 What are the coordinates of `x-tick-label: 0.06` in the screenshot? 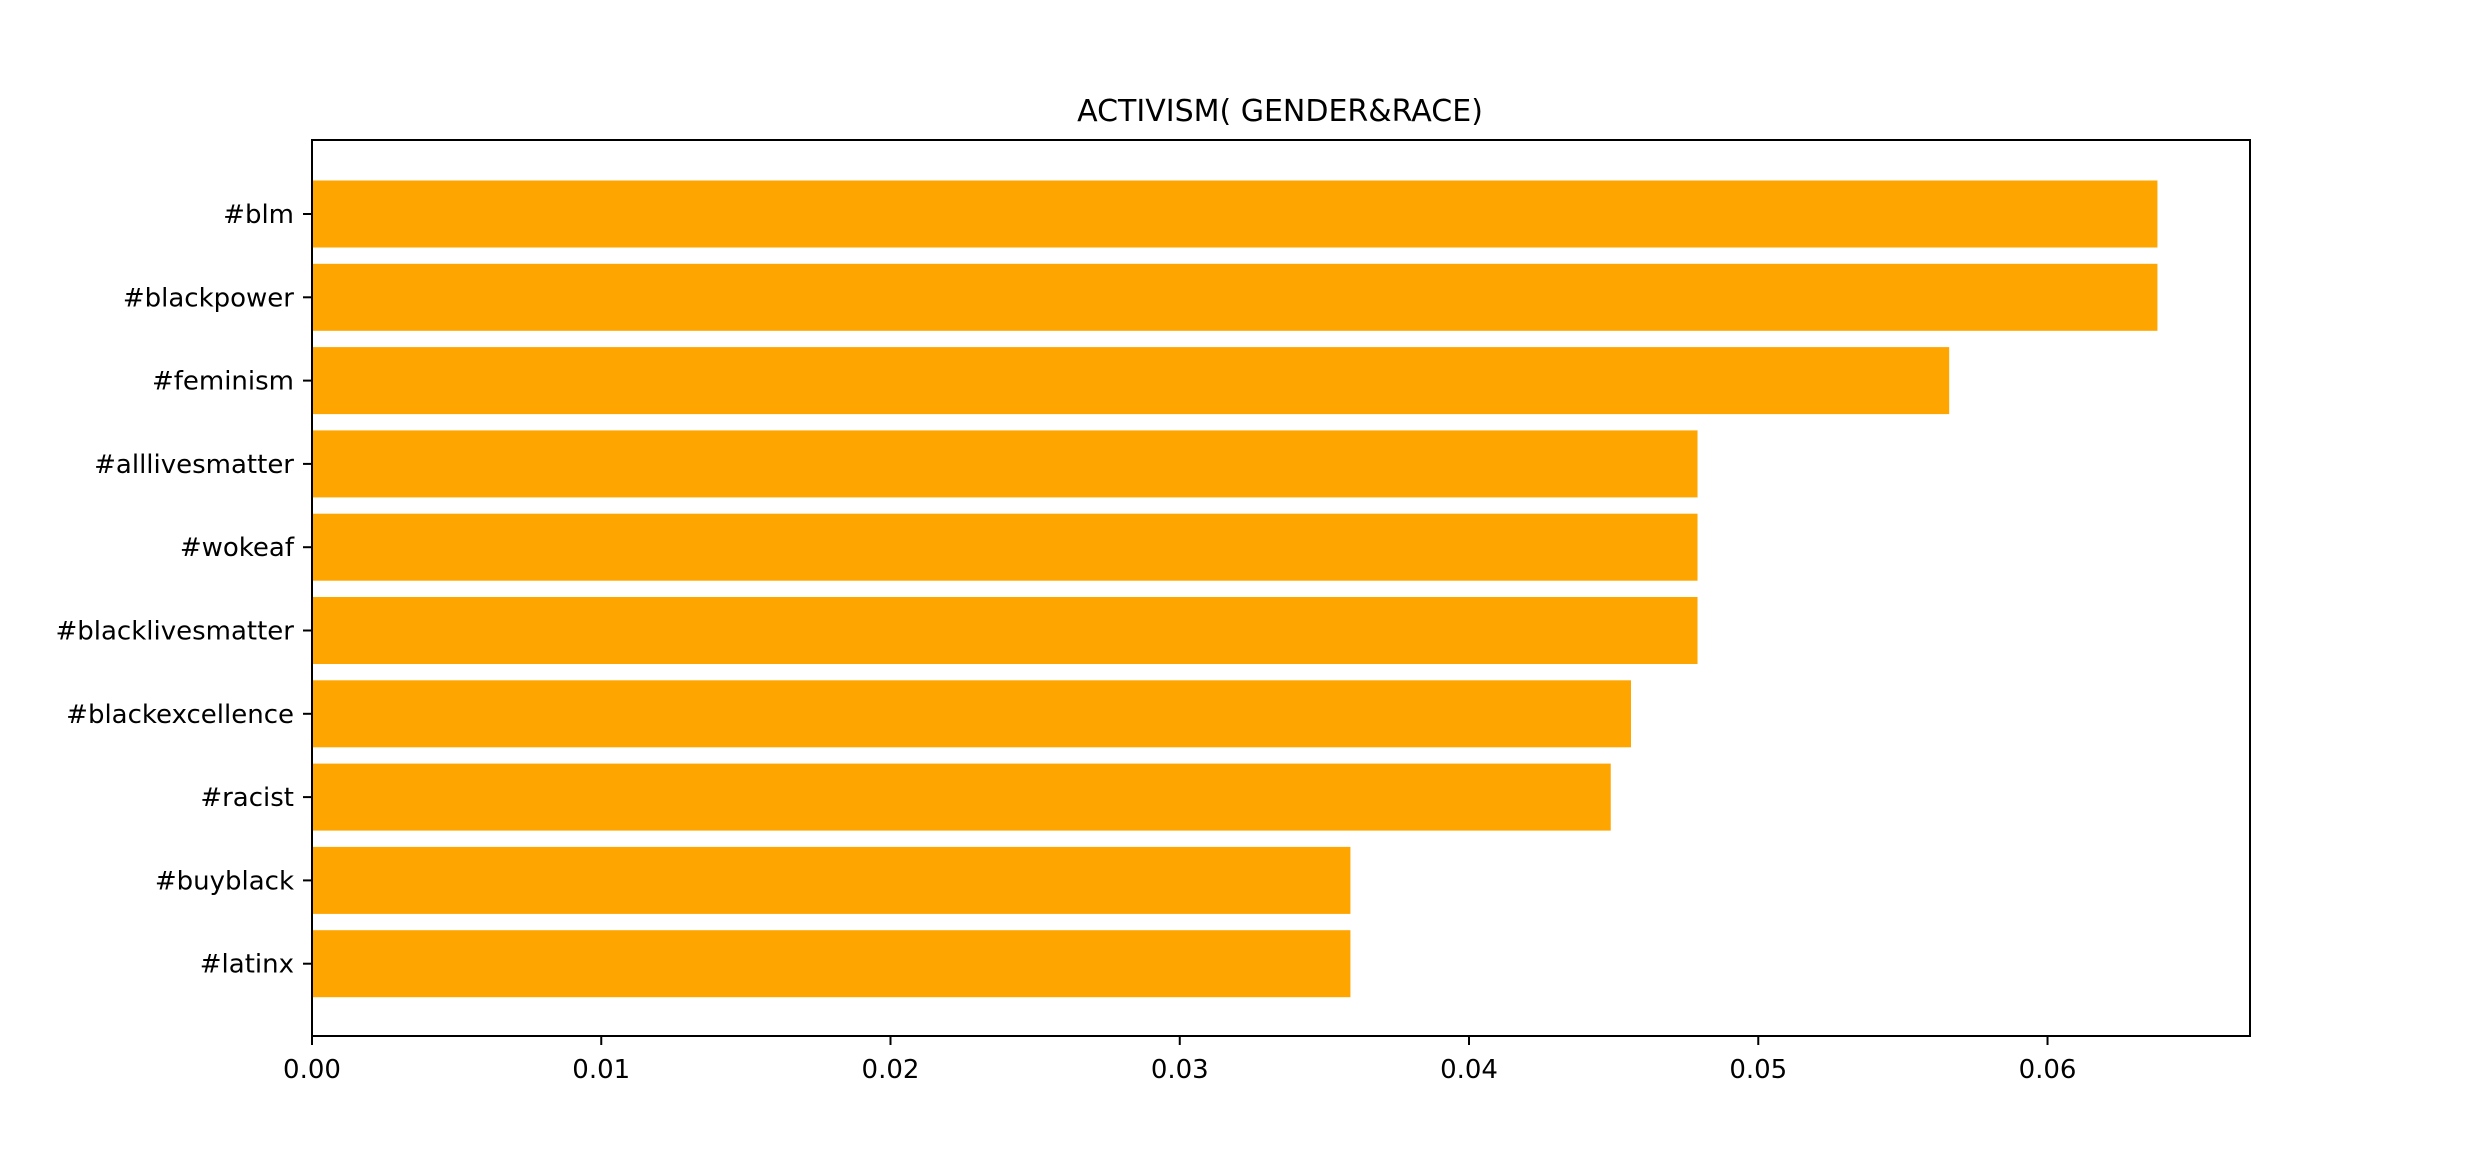 It's located at (2048, 1070).